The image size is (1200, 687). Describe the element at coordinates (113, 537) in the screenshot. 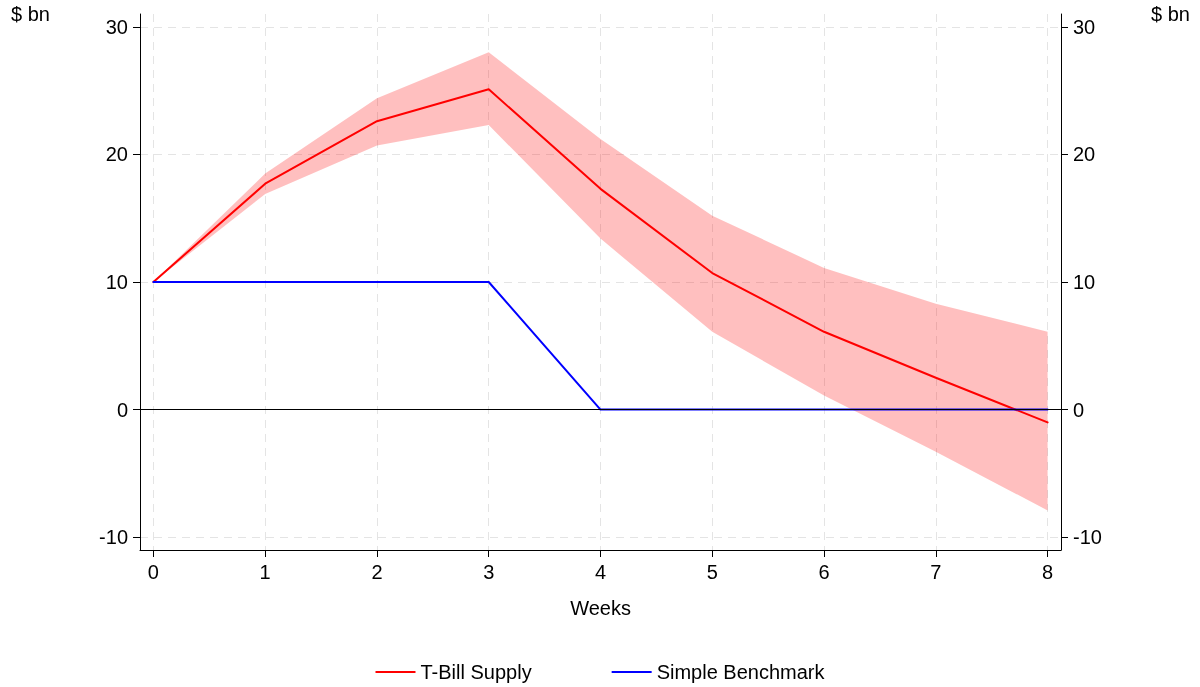

I see `y-tick-label: -10` at that location.